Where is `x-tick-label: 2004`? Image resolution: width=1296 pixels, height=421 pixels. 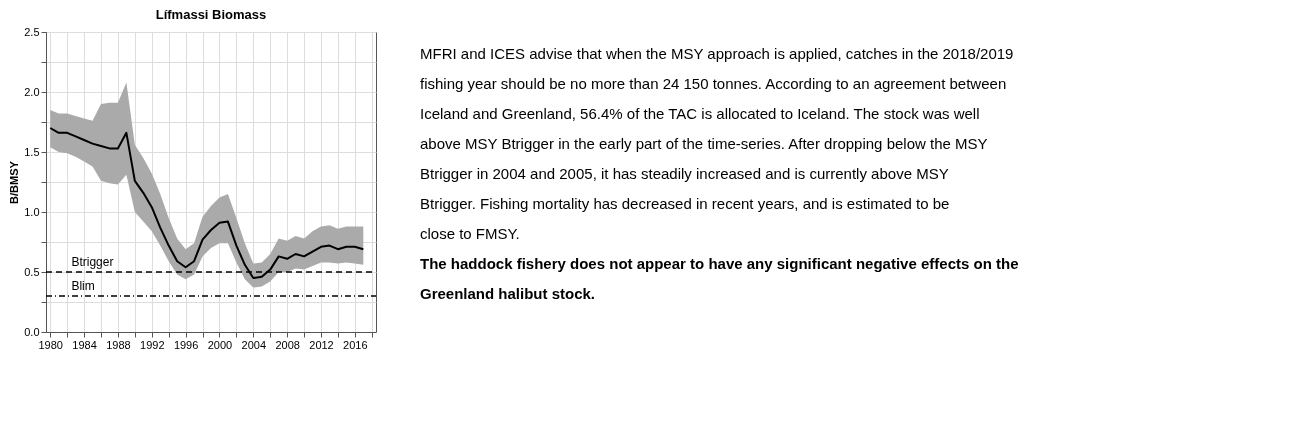
x-tick-label: 2004 is located at coordinates (254, 344).